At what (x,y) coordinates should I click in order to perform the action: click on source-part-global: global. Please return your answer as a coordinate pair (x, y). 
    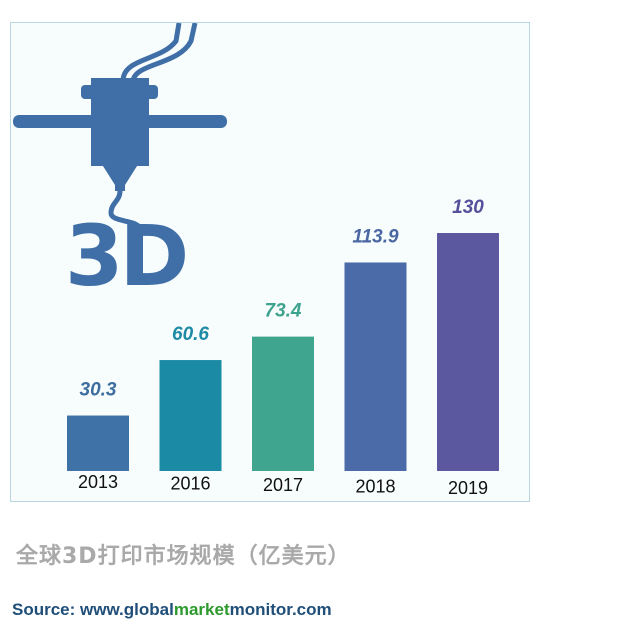
    Looking at the image, I should click on (148, 609).